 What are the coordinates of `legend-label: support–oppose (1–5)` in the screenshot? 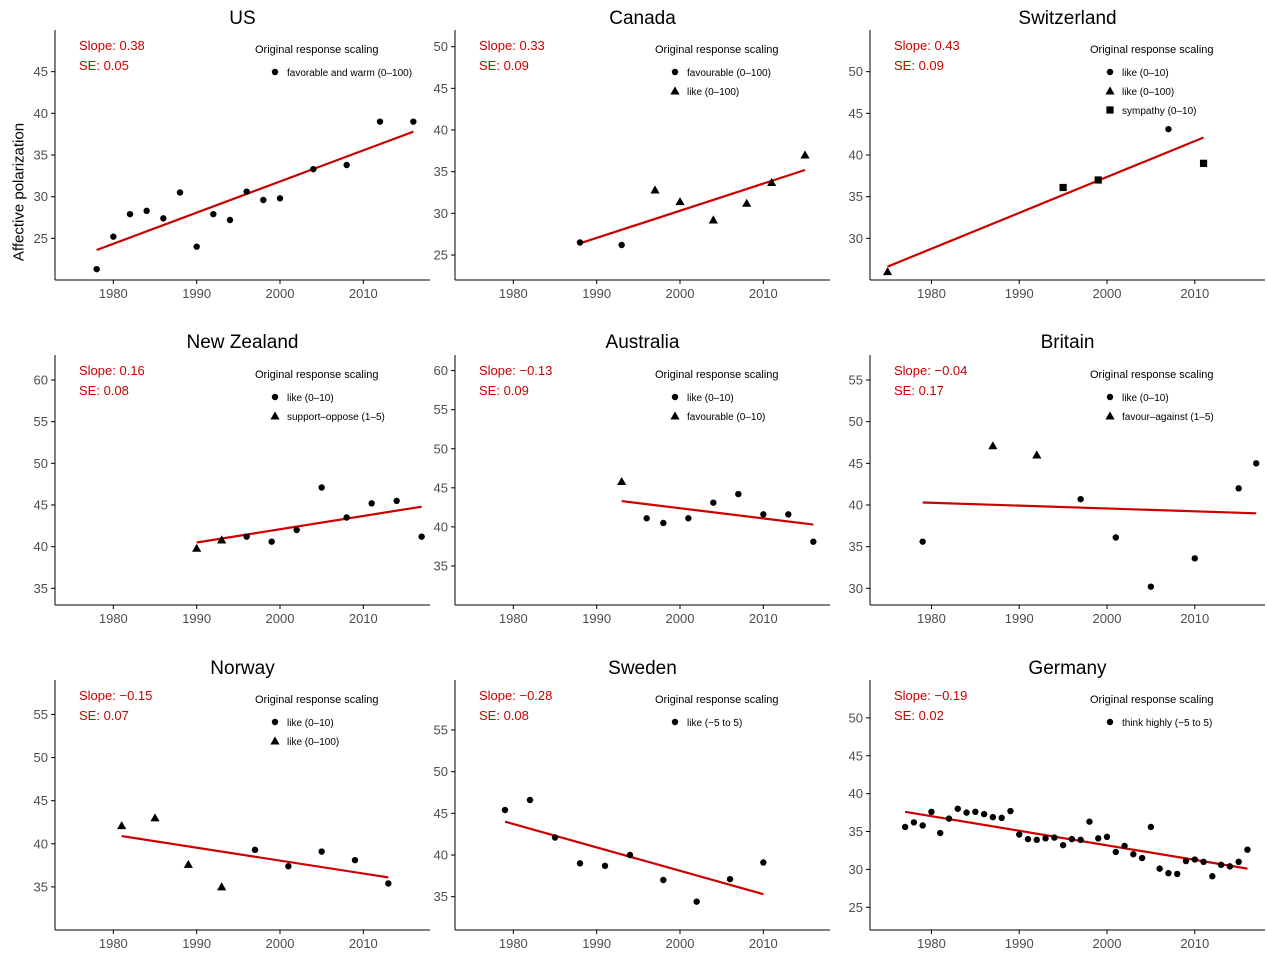 It's located at (336, 417).